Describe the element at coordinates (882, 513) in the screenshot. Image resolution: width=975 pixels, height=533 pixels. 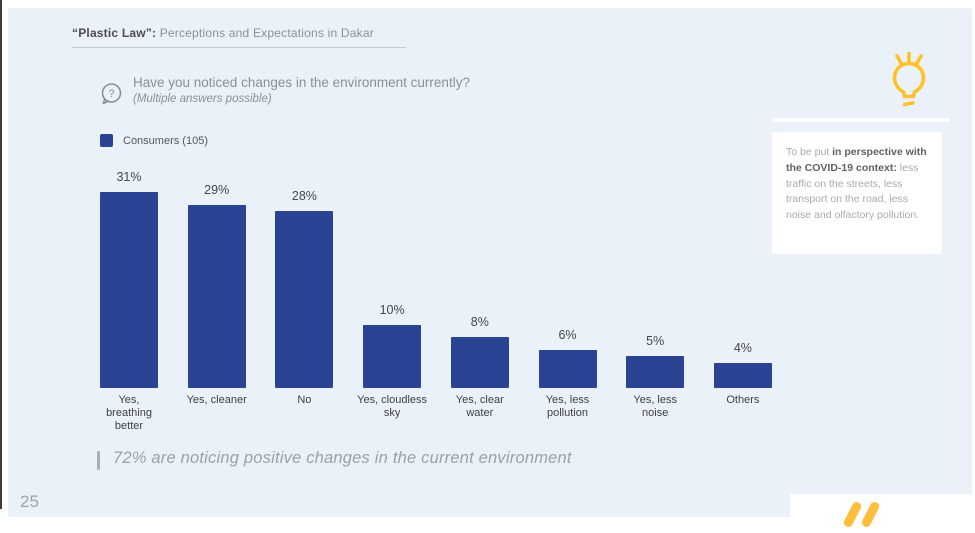
I see `corner-white-shape` at that location.